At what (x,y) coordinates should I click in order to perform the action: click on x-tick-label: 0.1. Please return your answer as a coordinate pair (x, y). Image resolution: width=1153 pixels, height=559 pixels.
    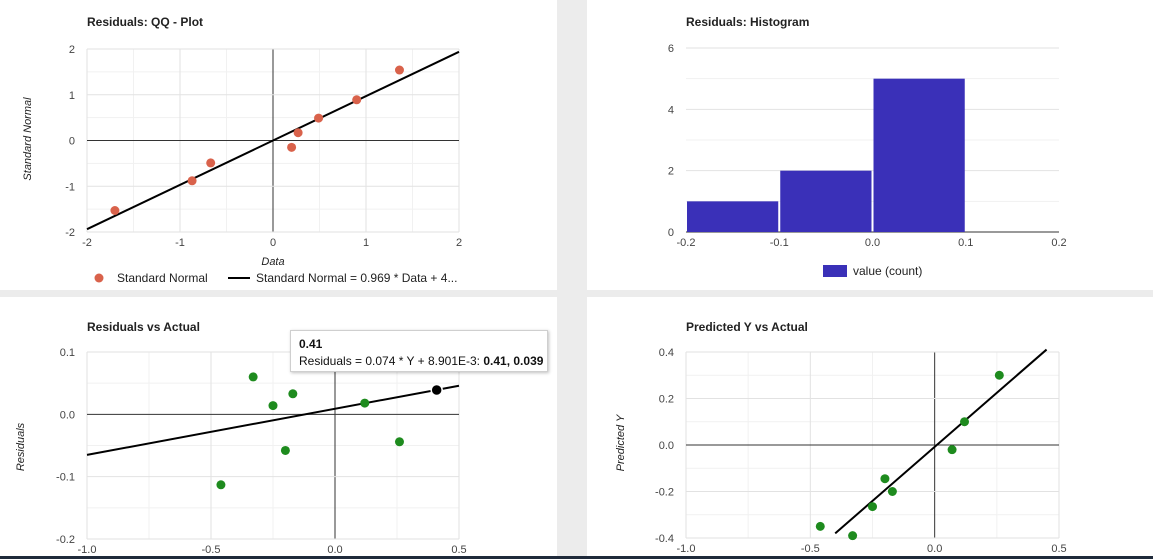
    Looking at the image, I should click on (965, 243).